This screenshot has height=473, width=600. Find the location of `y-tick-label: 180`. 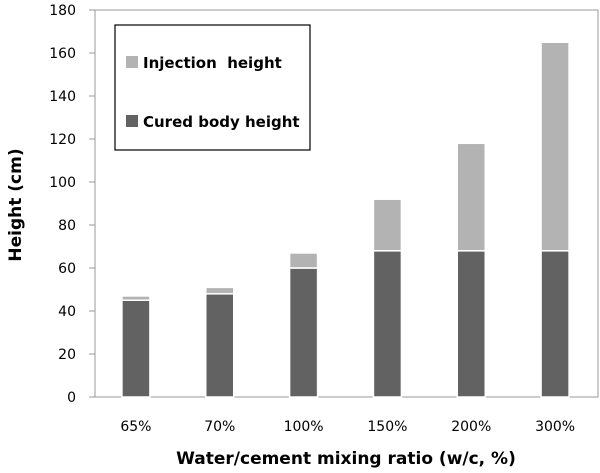

y-tick-label: 180 is located at coordinates (62, 11).